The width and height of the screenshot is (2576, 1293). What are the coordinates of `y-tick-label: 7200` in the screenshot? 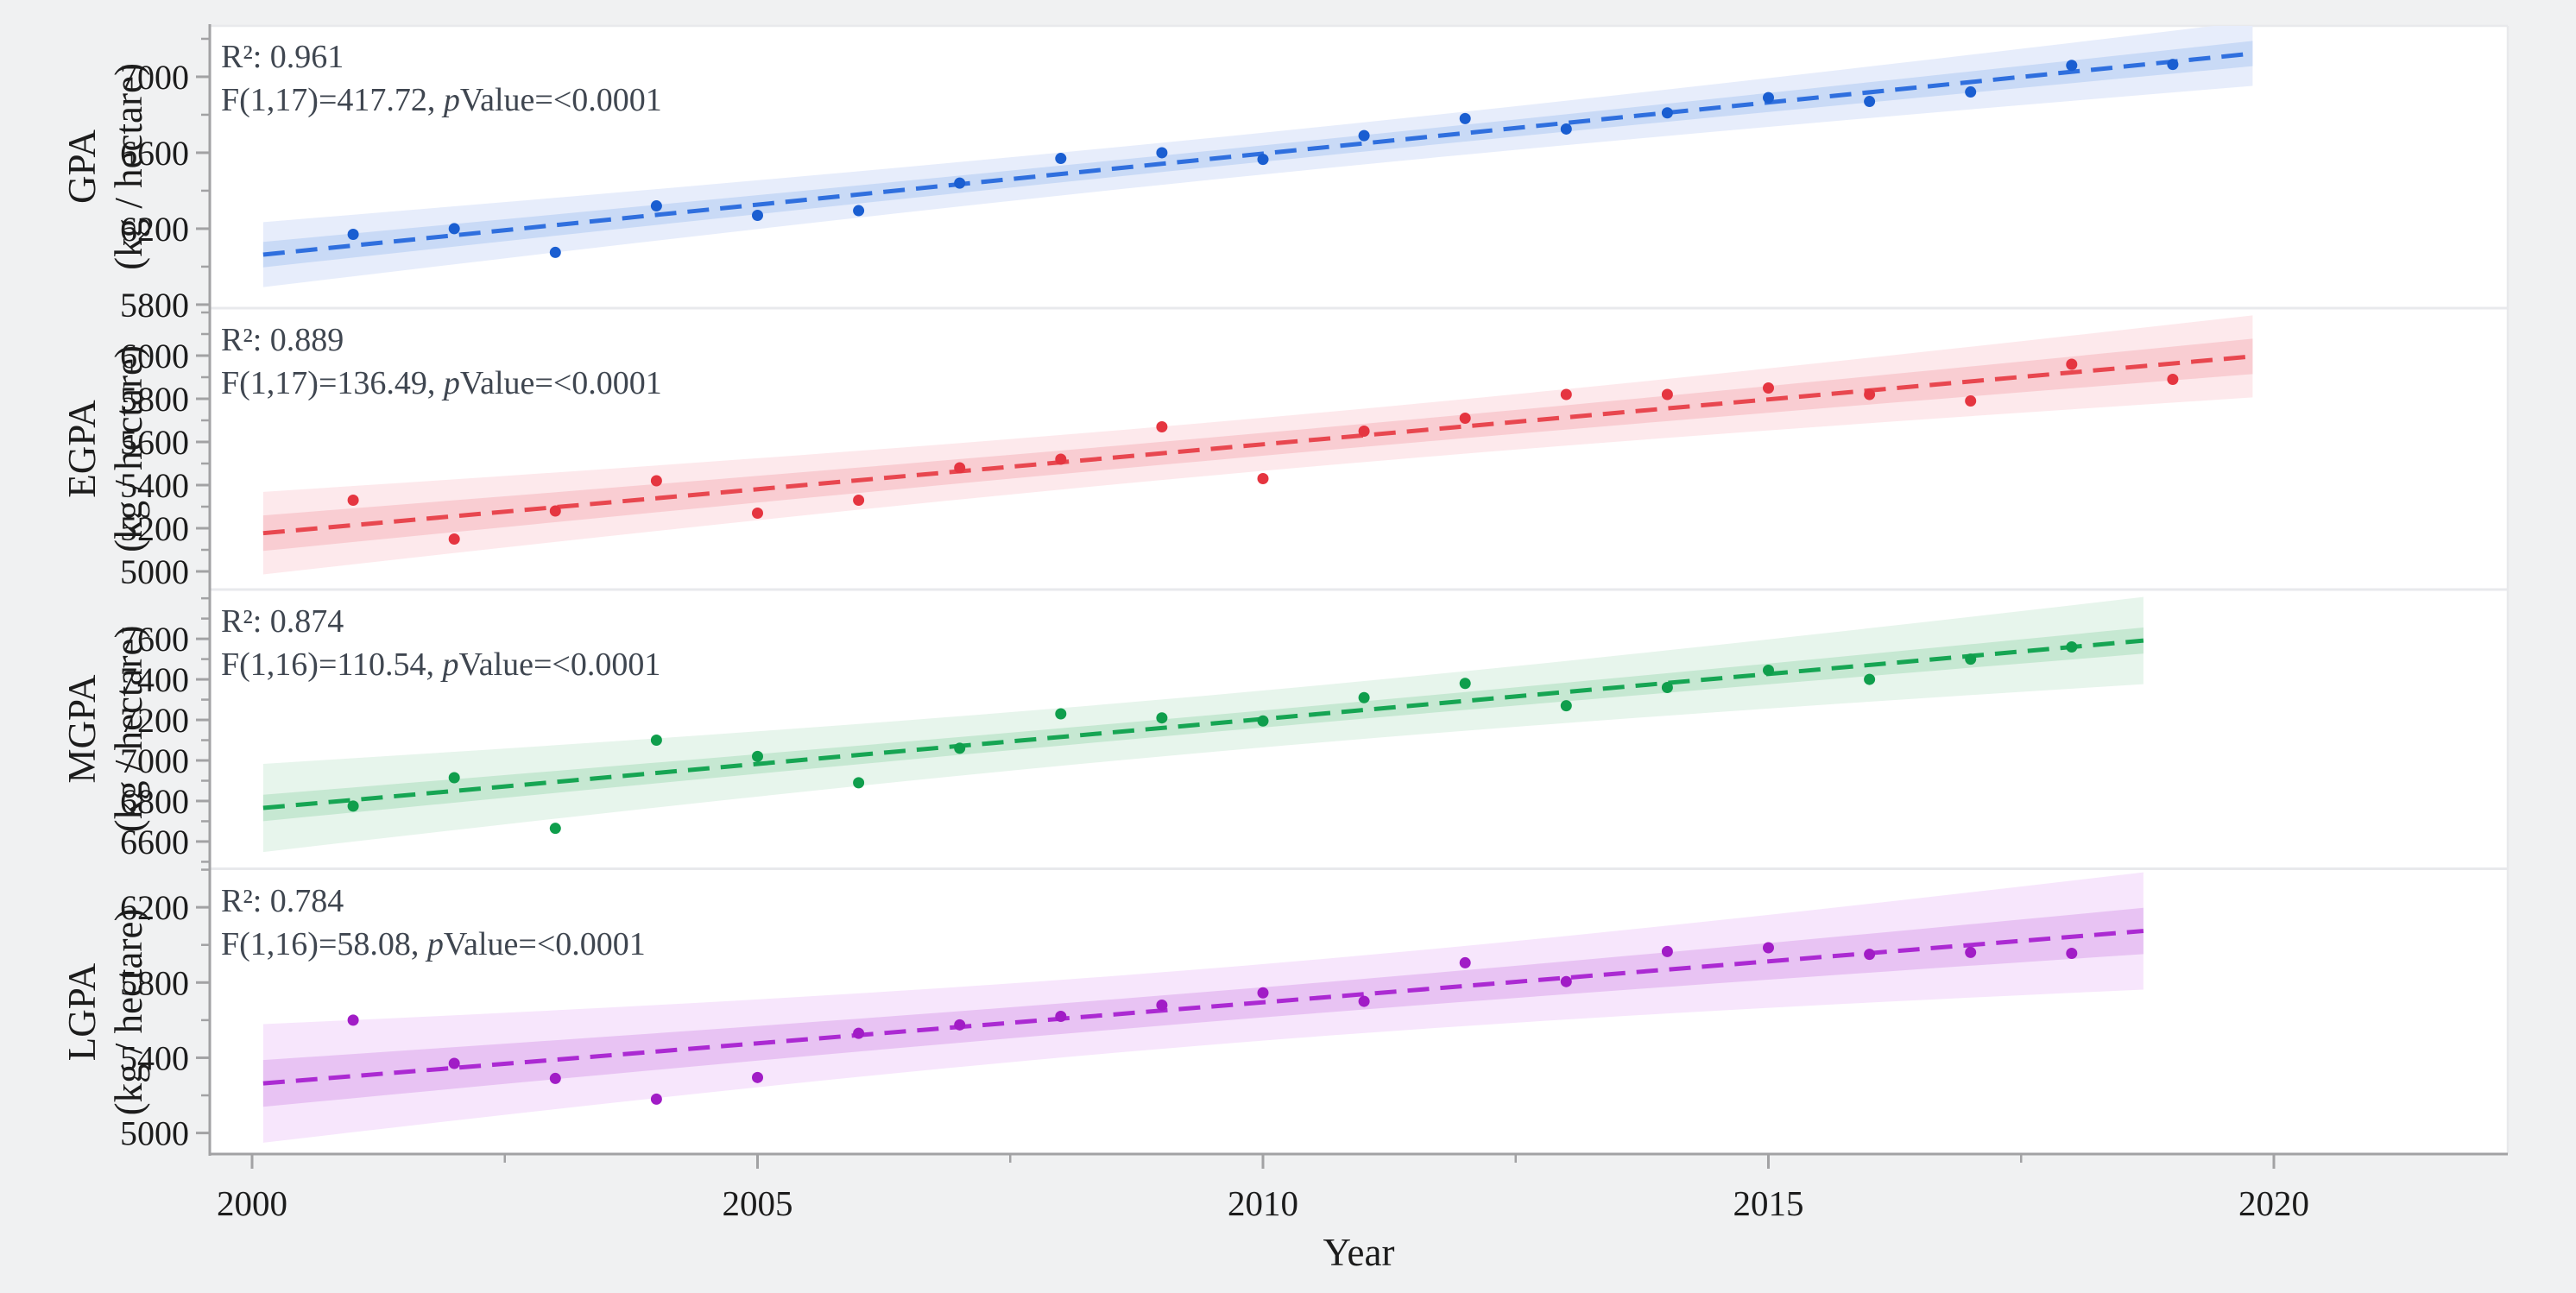 It's located at (154, 721).